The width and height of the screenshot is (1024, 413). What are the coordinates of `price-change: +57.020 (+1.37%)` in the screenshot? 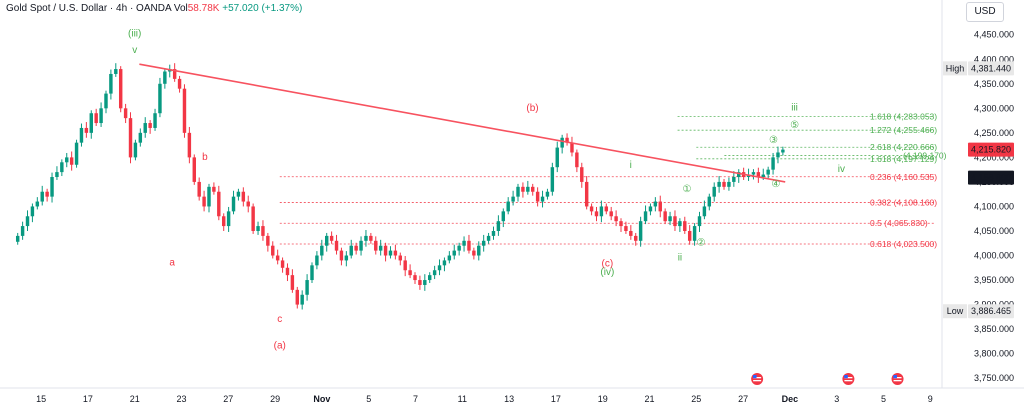 It's located at (262, 8).